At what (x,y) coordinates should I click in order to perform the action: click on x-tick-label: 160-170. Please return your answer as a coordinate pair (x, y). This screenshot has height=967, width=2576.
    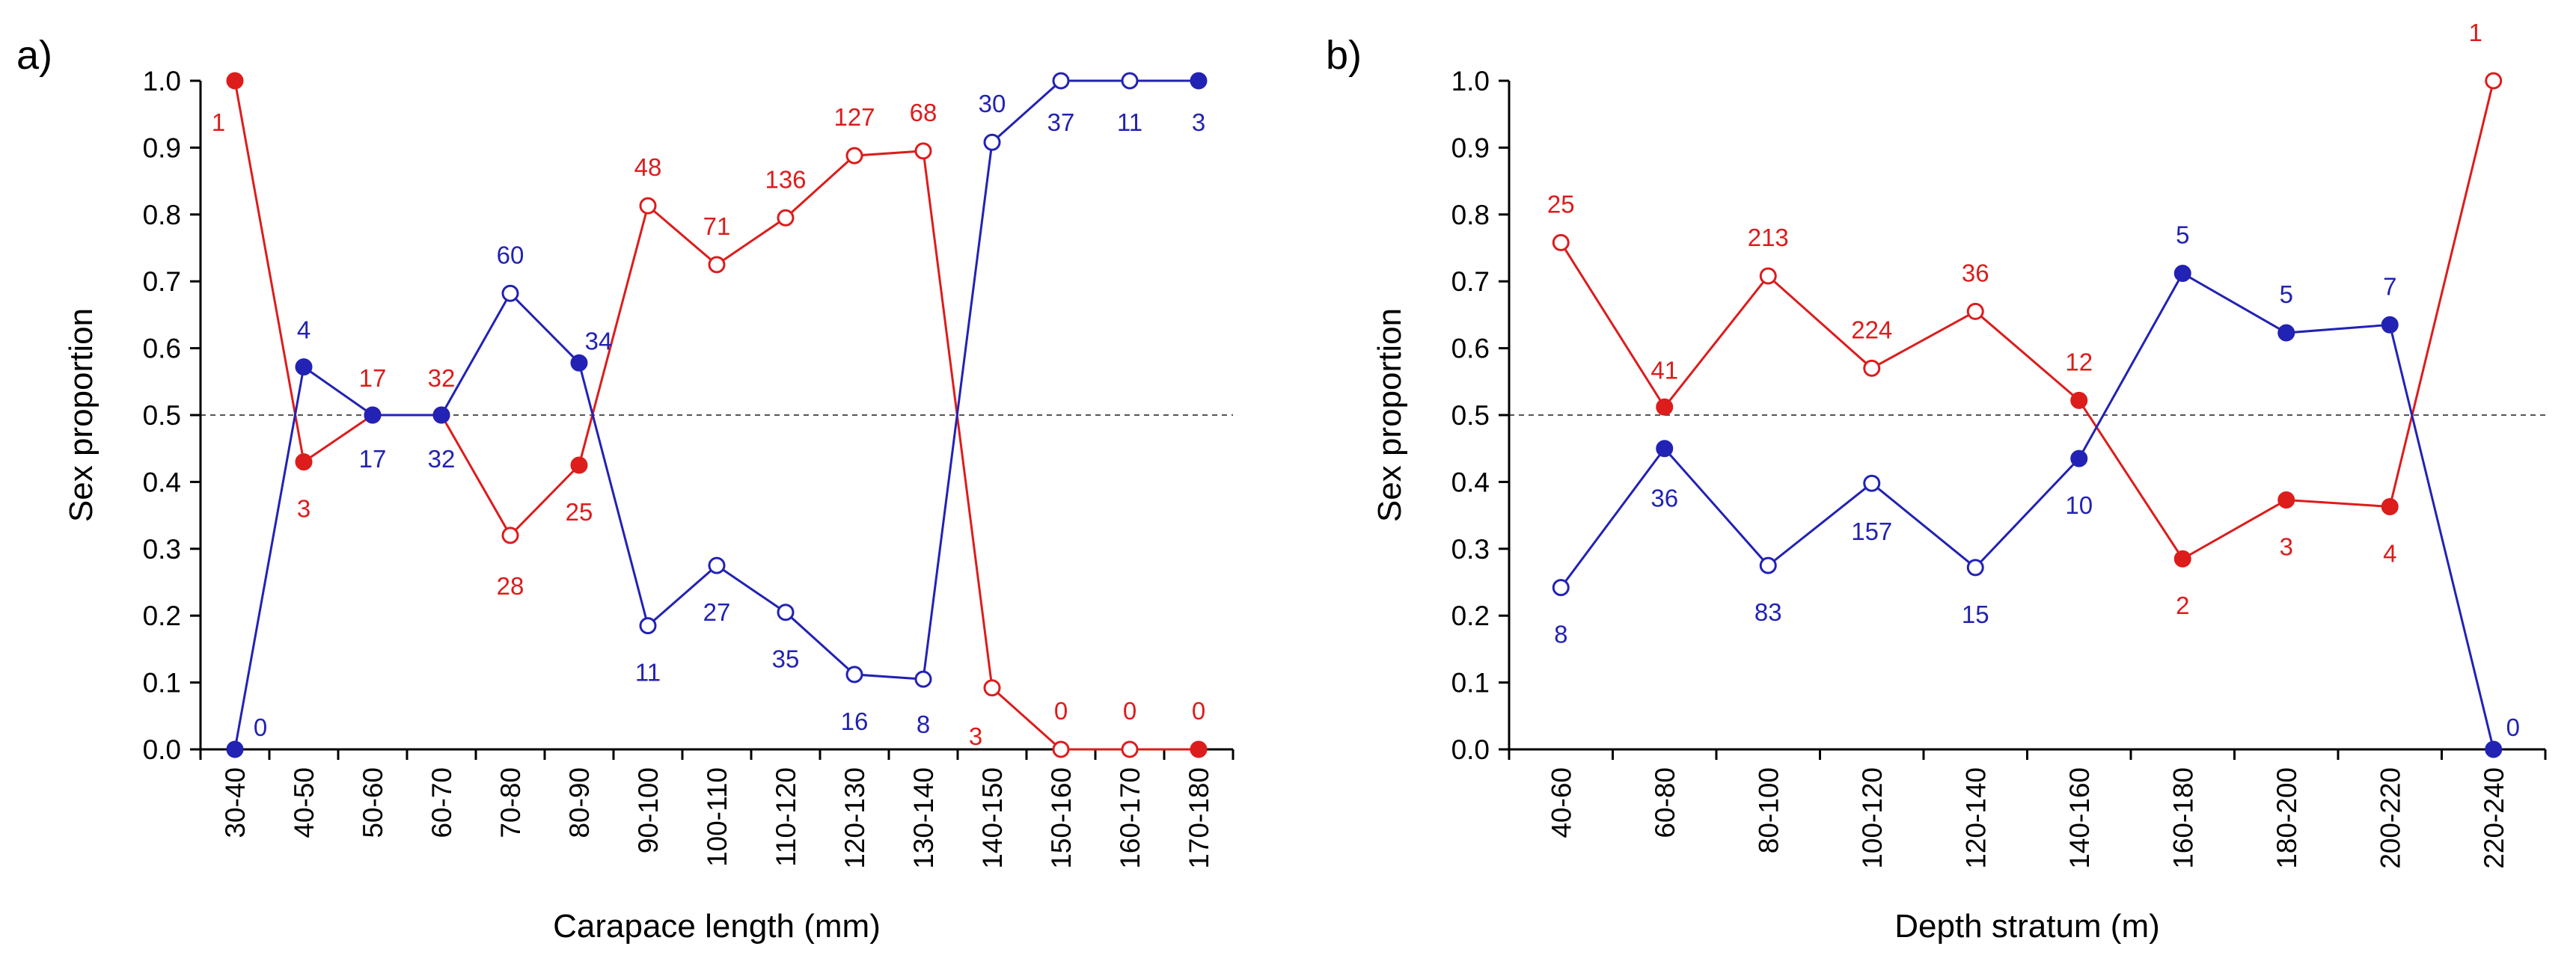
    Looking at the image, I should click on (1130, 818).